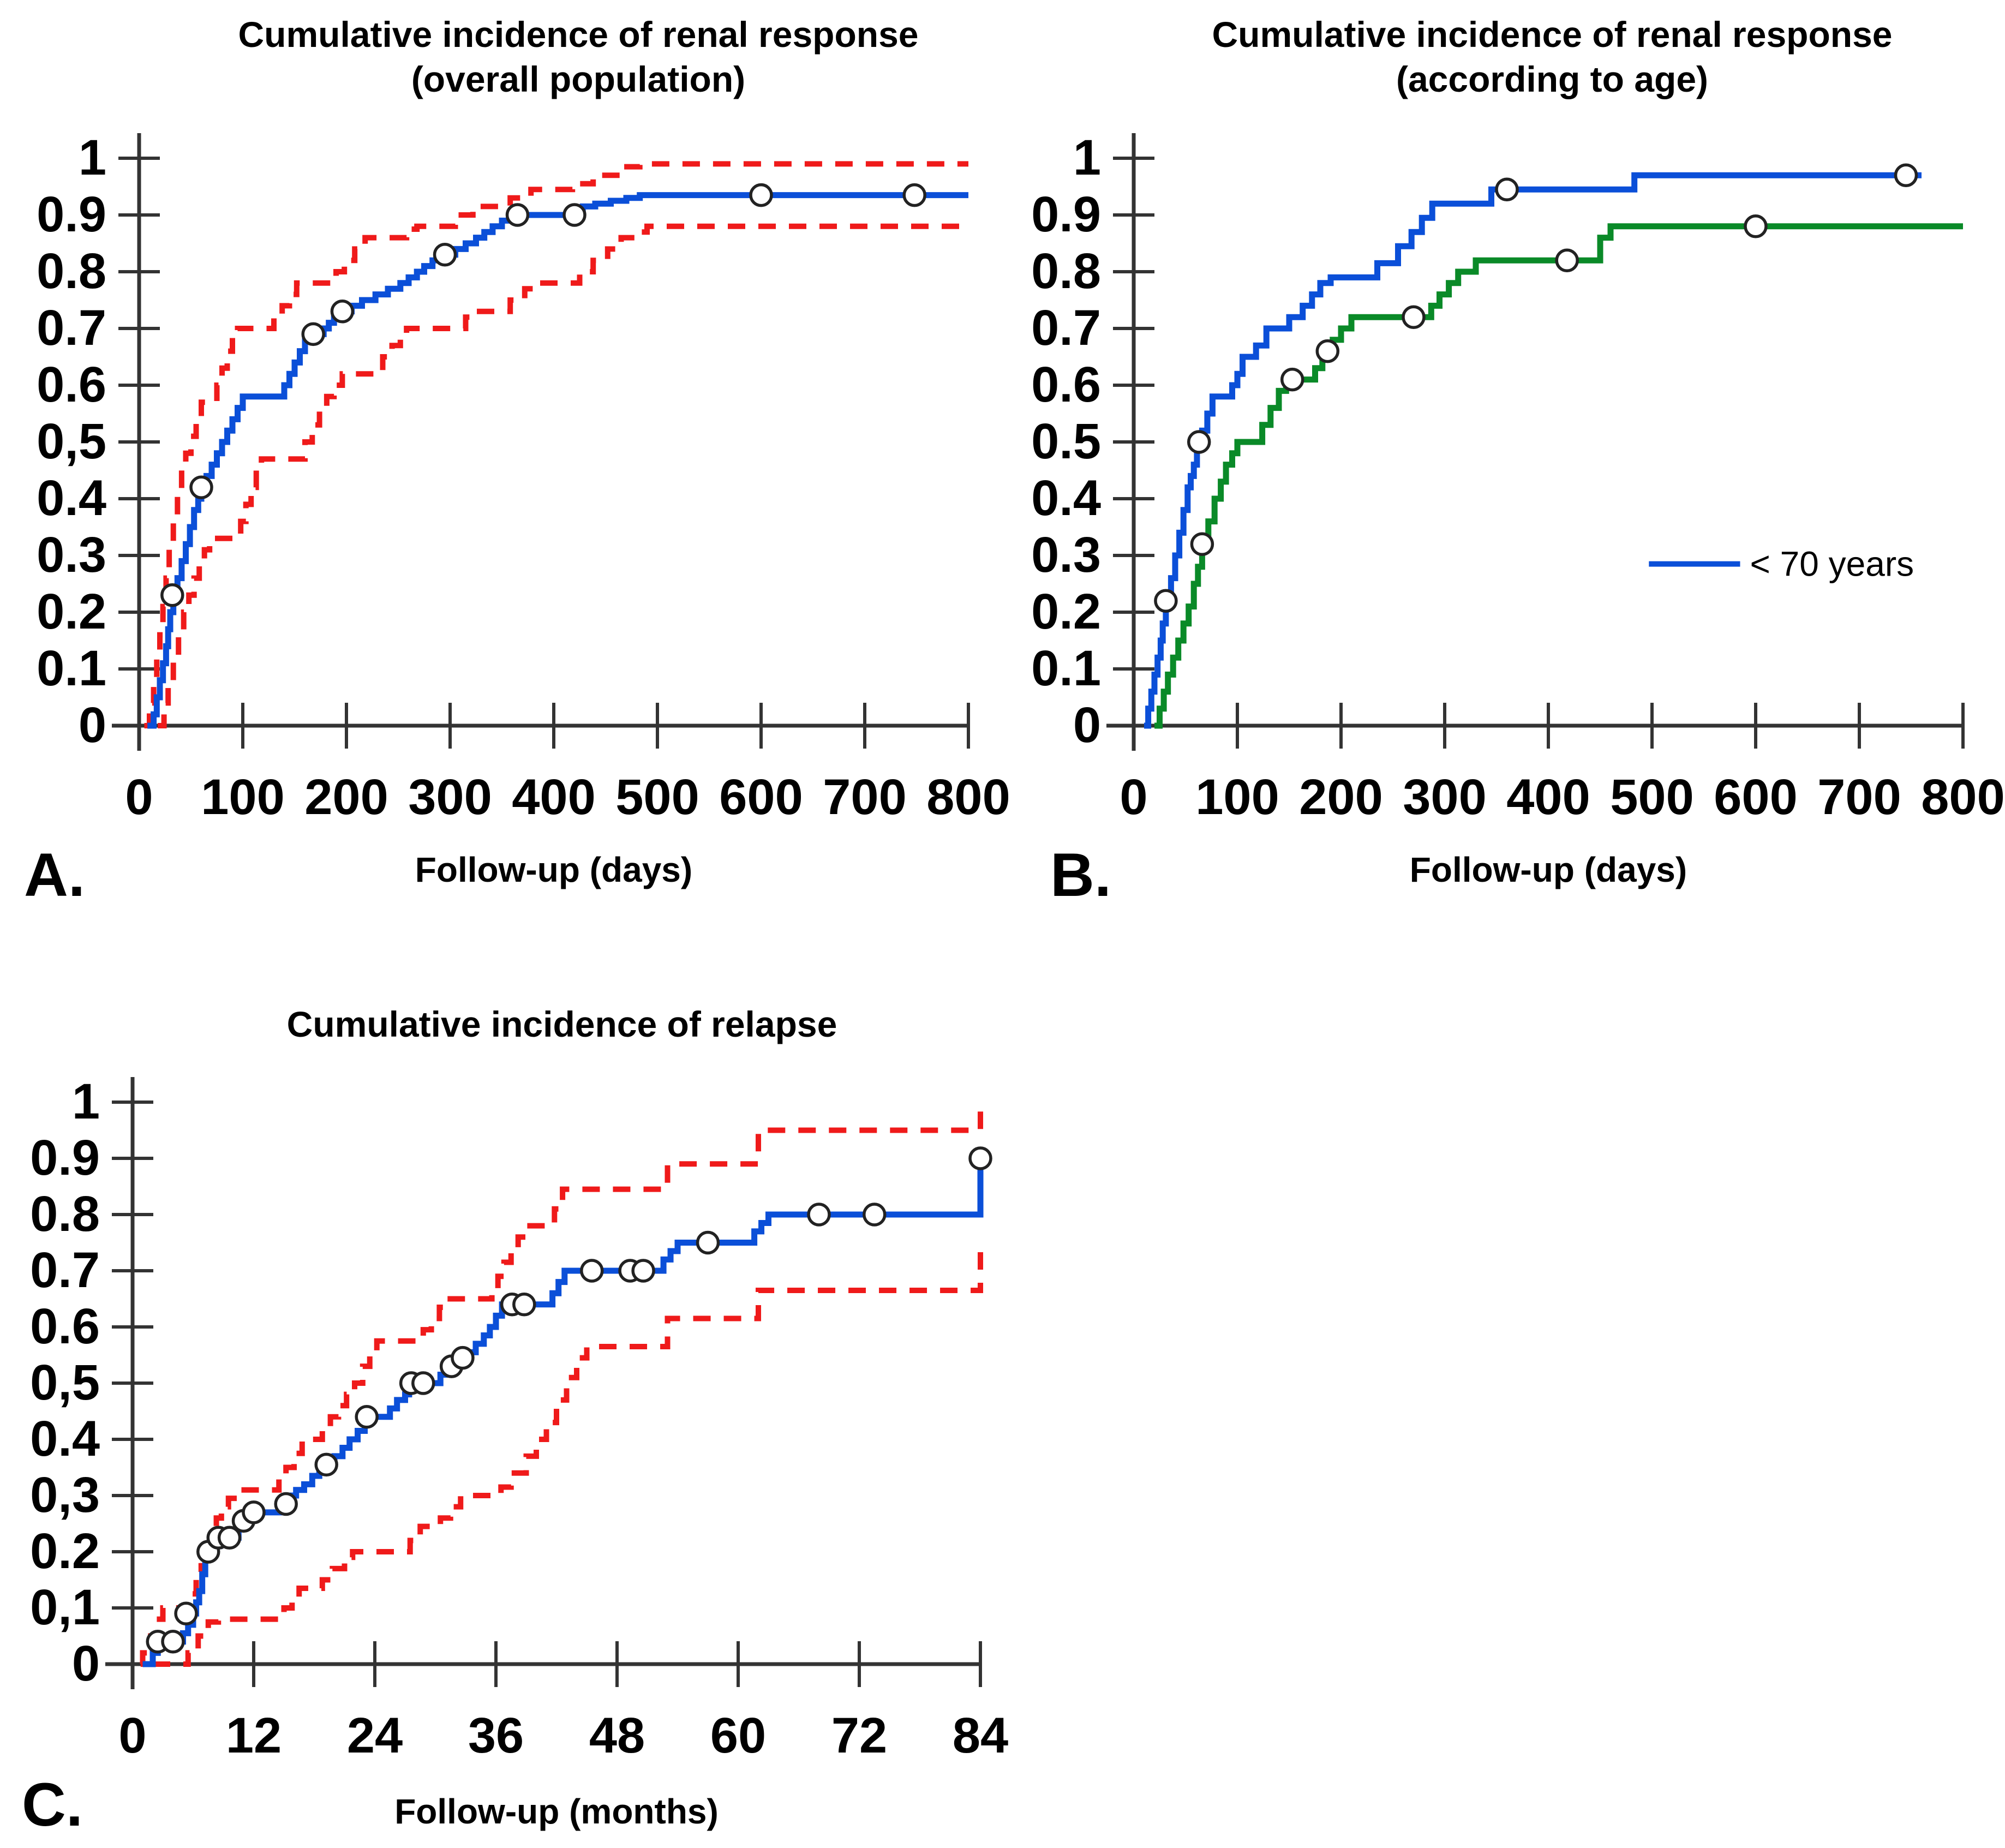 Image resolution: width=2005 pixels, height=1848 pixels. I want to click on series-a-0-line, so click(556, 444).